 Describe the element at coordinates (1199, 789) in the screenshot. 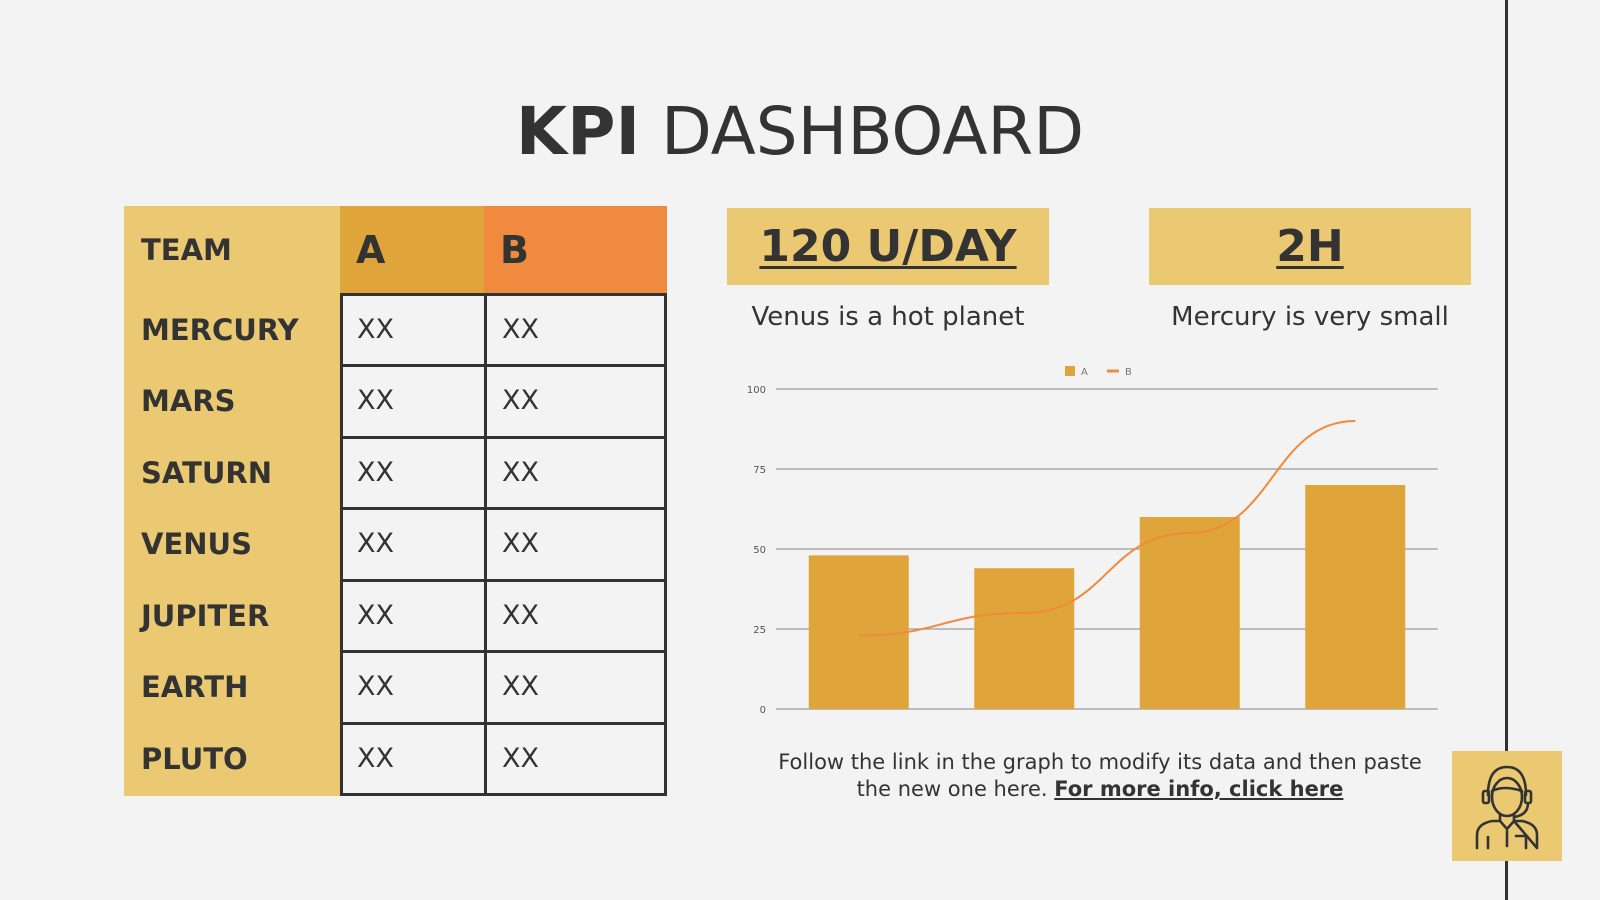

I see `more-info-link: For more info, click here` at that location.